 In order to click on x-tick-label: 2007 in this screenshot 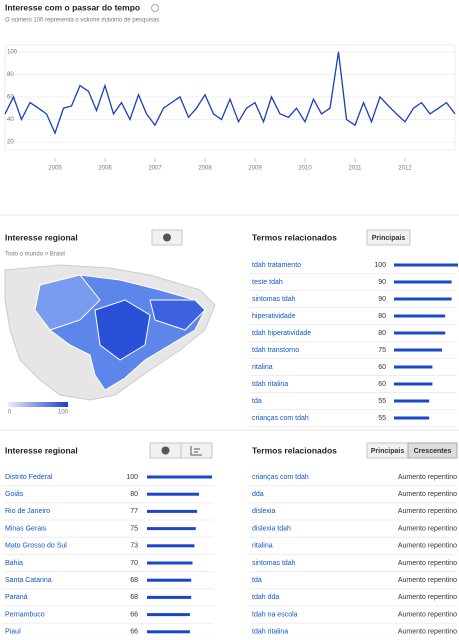, I will do `click(155, 169)`.